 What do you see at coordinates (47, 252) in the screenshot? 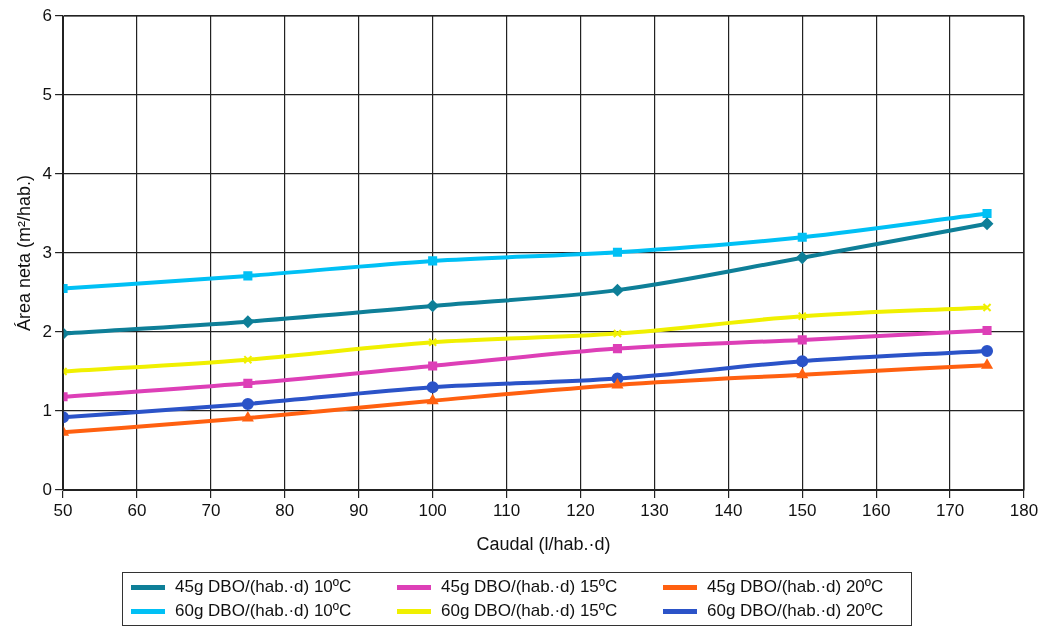
I see `y-tick-label: 3` at bounding box center [47, 252].